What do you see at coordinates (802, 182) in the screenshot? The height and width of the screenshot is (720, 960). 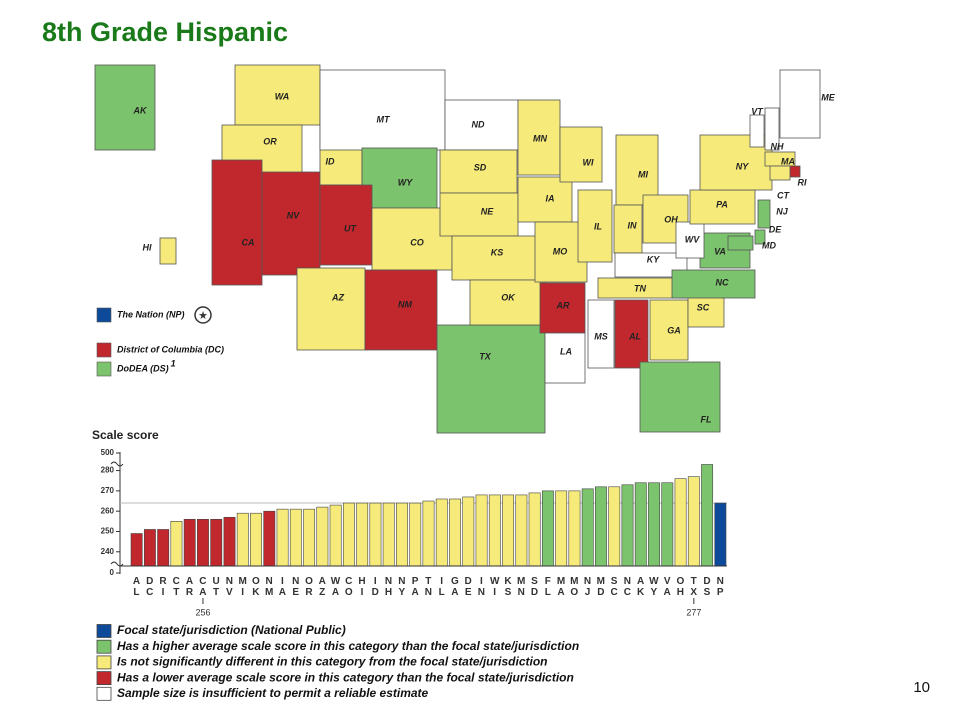 I see `state-label: RI` at bounding box center [802, 182].